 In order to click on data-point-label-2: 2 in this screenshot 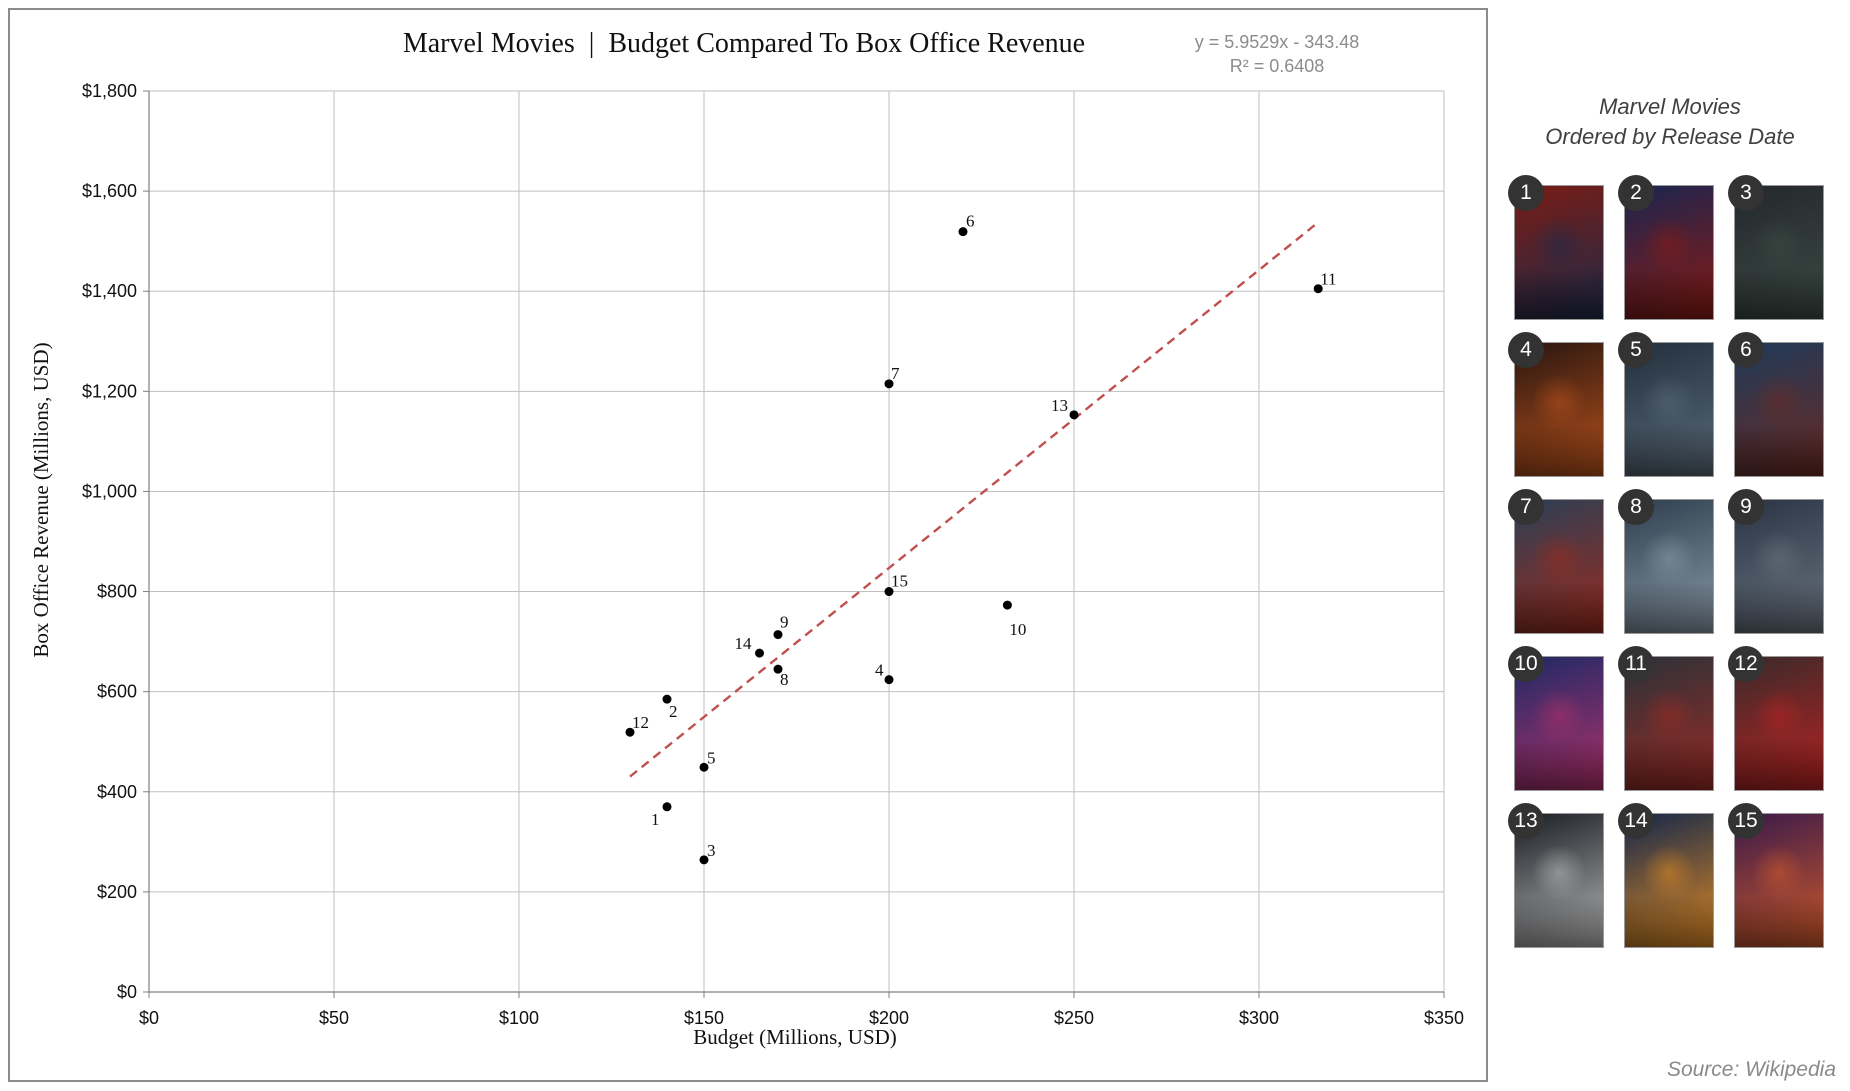, I will do `click(673, 711)`.